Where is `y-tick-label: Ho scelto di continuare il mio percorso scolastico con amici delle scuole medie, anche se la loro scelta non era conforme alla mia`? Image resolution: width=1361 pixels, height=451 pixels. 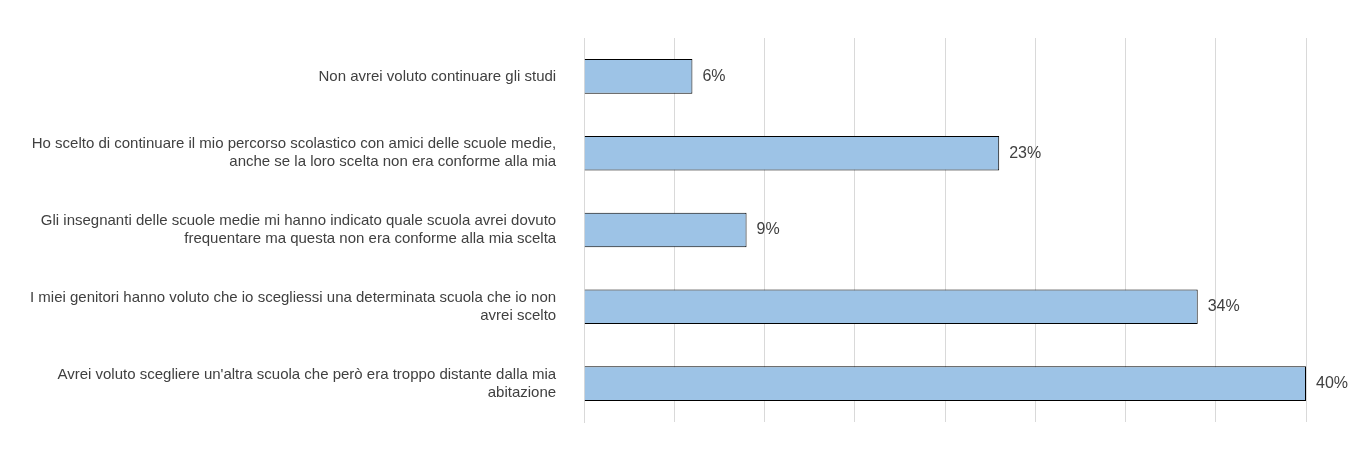
y-tick-label: Ho scelto di continuare il mio percorso scolastico con amici delle scuole medie, anche se la loro scelta non era conforme alla mia is located at coordinates (294, 152).